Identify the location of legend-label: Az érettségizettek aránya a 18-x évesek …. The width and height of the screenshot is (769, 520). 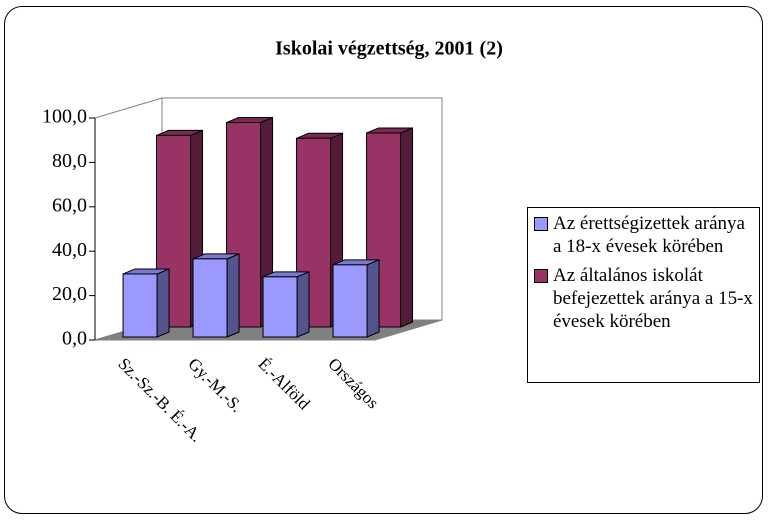
(649, 235).